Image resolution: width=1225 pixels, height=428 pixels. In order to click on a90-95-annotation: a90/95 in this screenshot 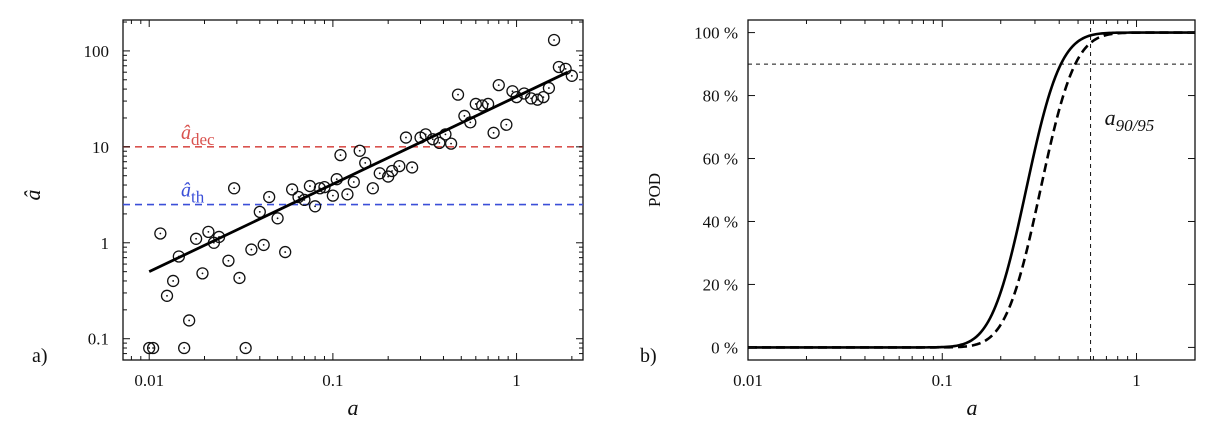, I will do `click(1130, 120)`.